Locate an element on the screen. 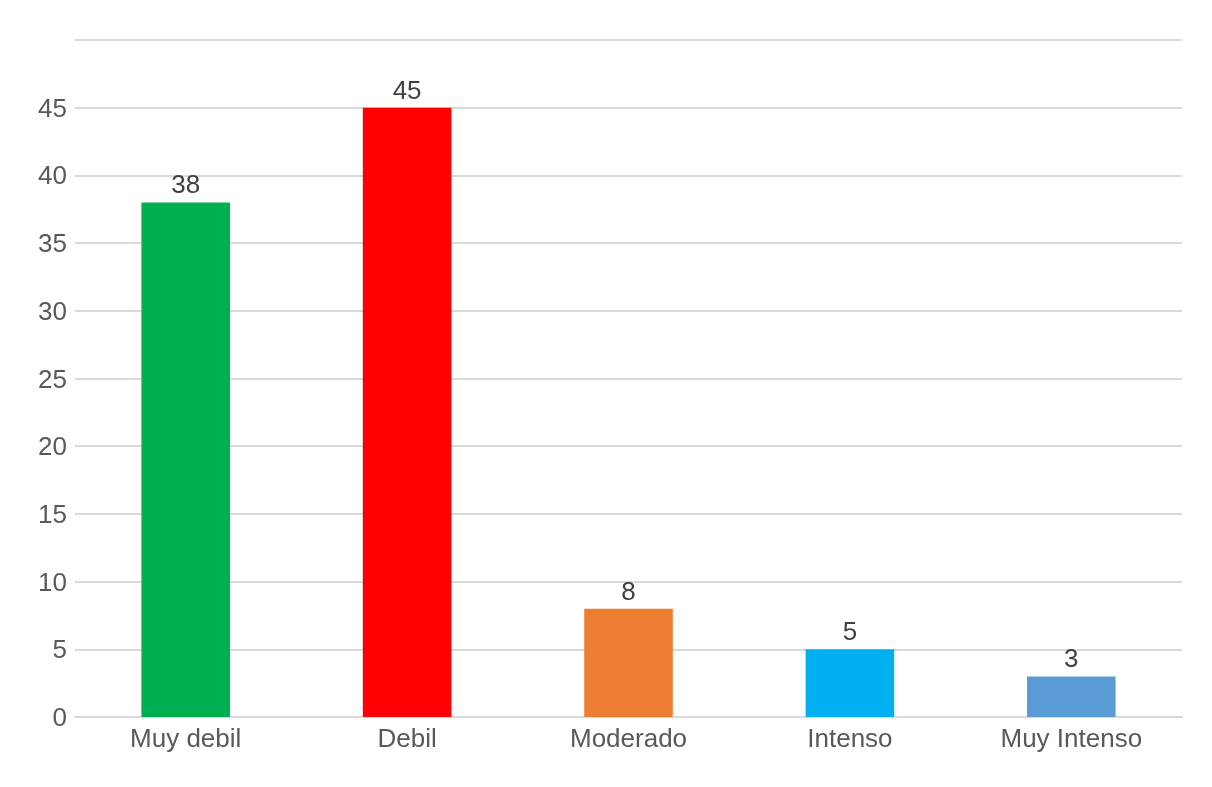 The image size is (1212, 787). y-tick-label: 35 is located at coordinates (52, 243).